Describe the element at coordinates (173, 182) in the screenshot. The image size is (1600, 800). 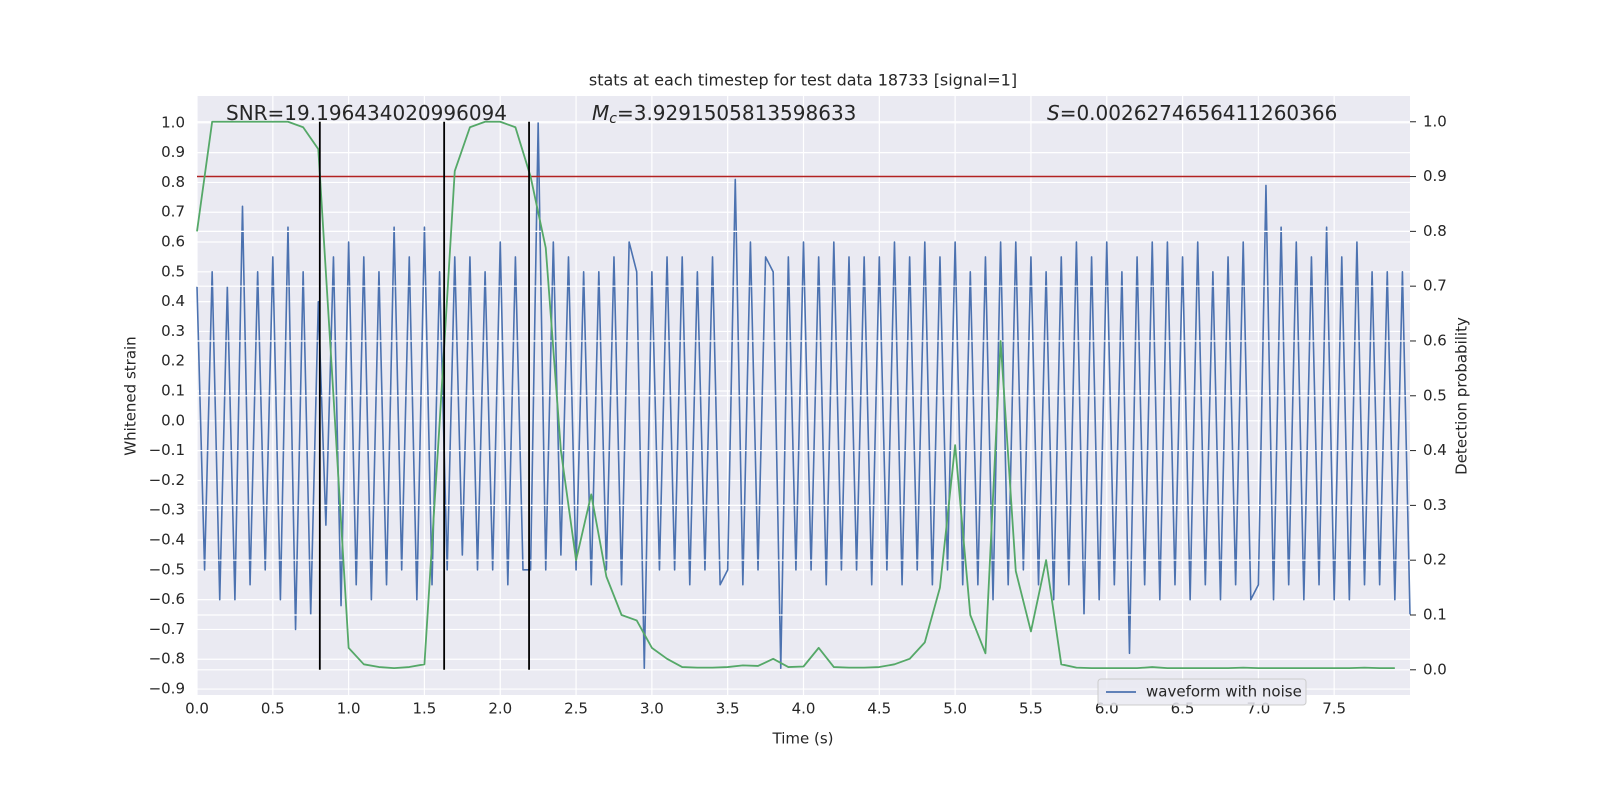
I see `y-tick-label: 0.8` at that location.